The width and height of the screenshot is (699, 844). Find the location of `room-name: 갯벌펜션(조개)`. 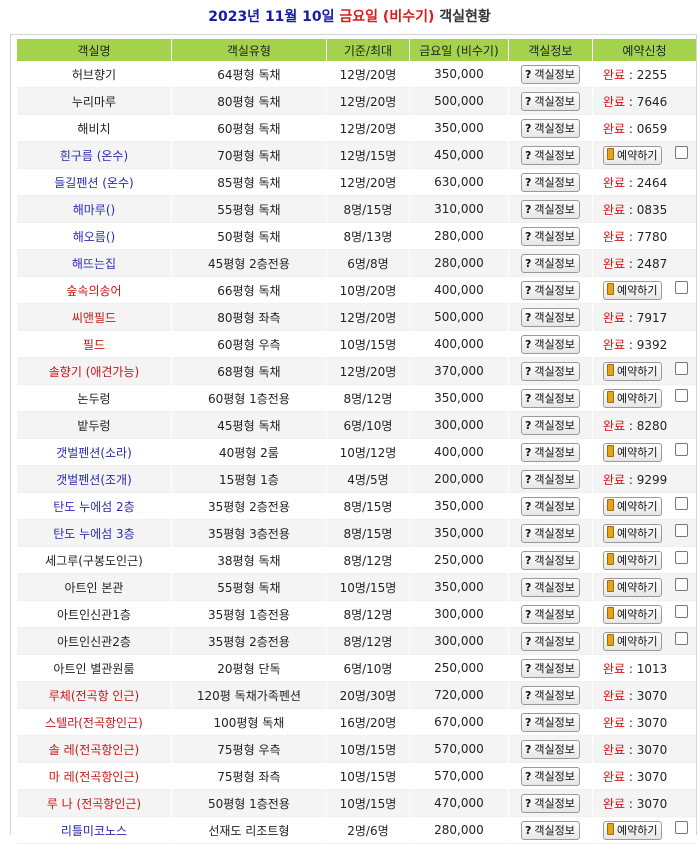

room-name: 갯벌펜션(조개) is located at coordinates (94, 479).